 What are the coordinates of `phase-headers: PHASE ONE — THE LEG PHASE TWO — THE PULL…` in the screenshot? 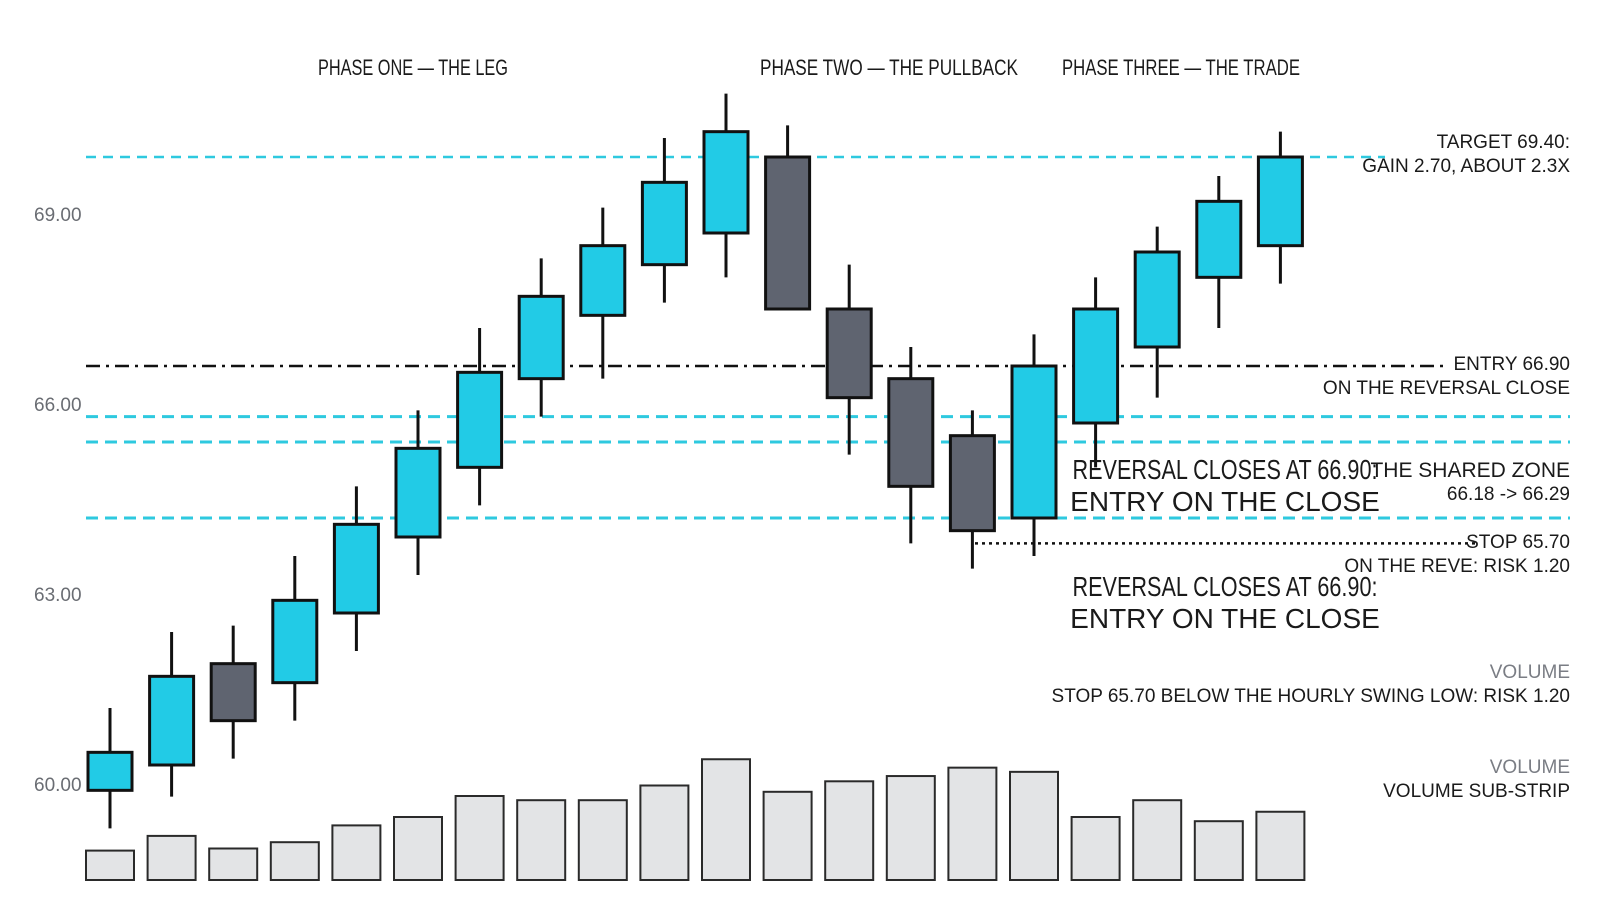 It's located at (809, 67).